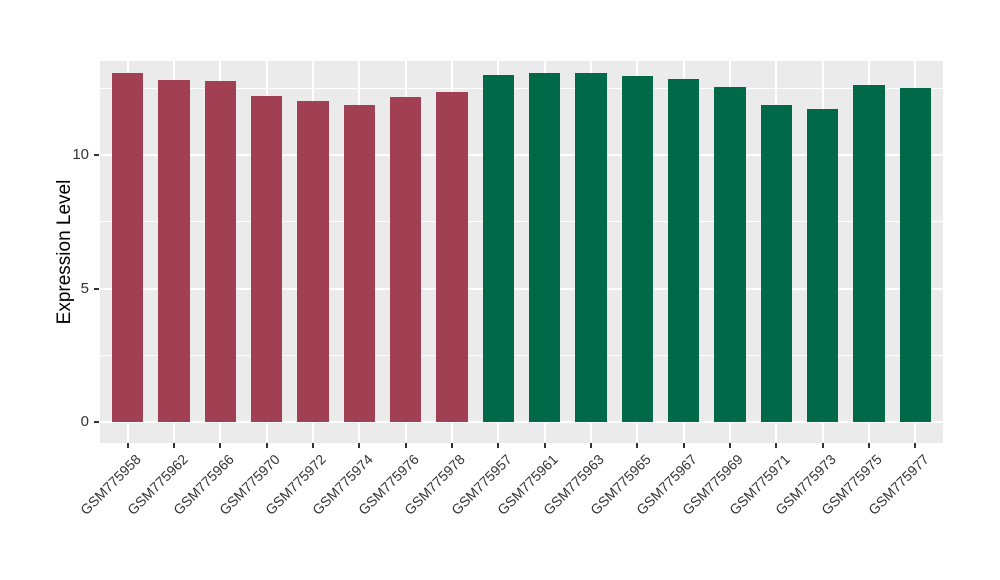 The image size is (1000, 580). I want to click on y-tick-label: 0, so click(84, 422).